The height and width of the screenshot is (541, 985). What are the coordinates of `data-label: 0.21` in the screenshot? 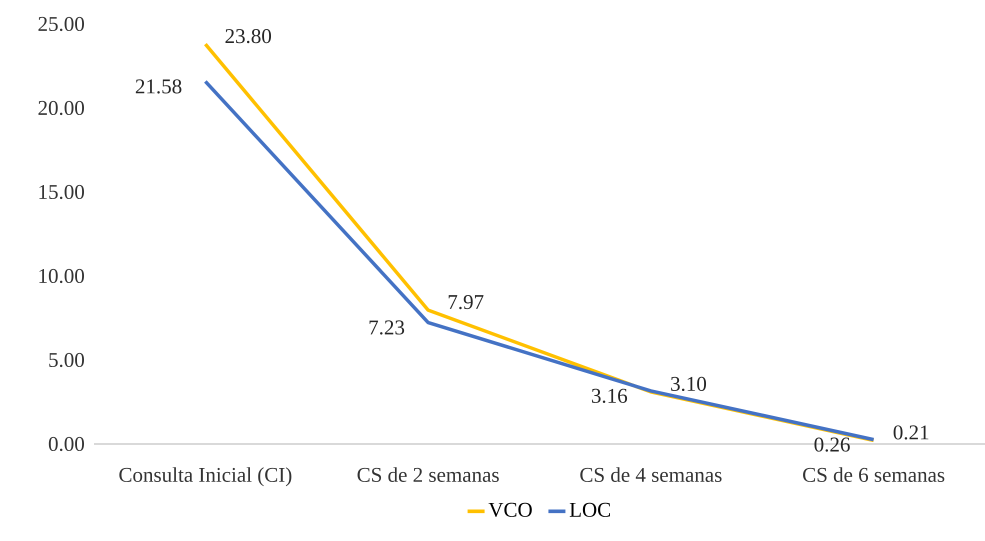 It's located at (911, 432).